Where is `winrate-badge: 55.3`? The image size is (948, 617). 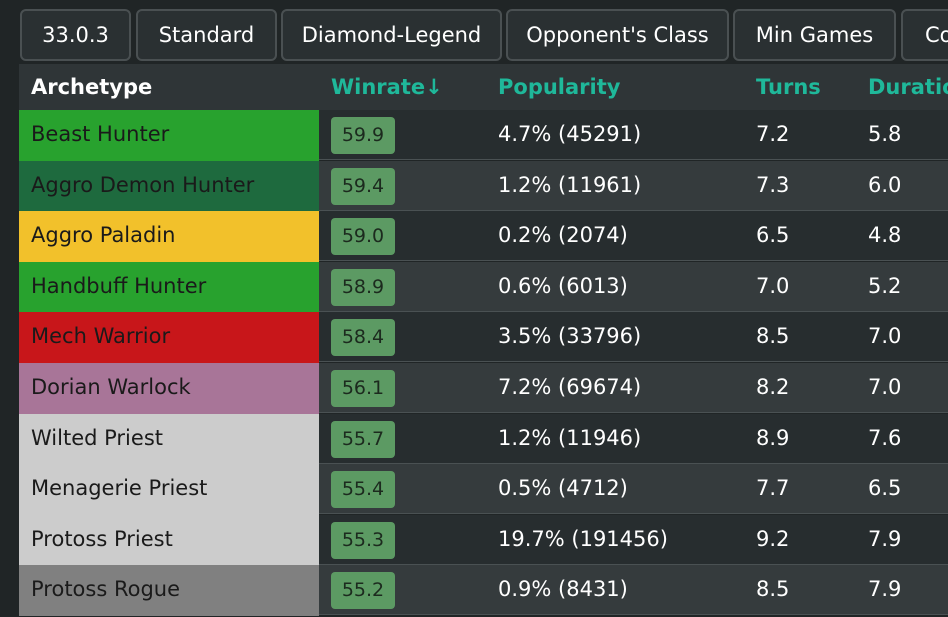 winrate-badge: 55.3 is located at coordinates (363, 540).